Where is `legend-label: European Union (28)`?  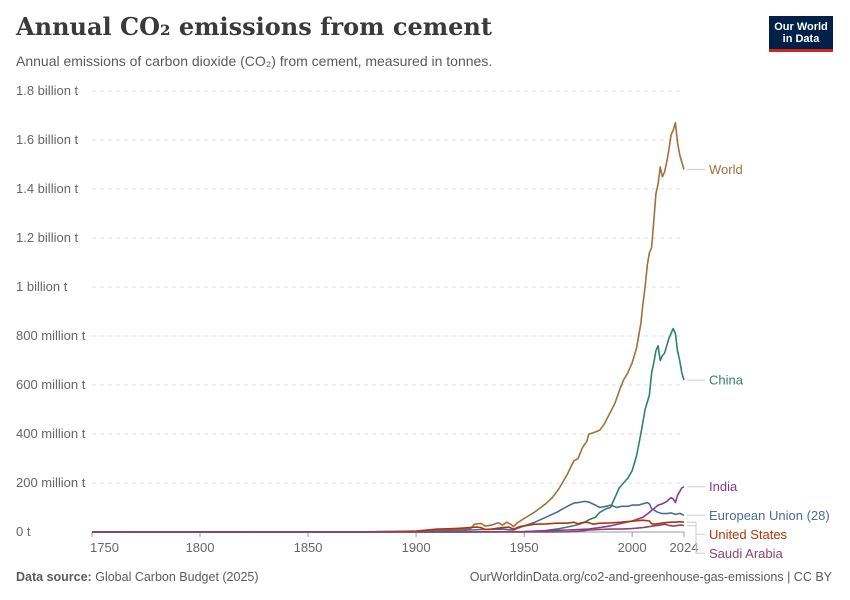 legend-label: European Union (28) is located at coordinates (769, 515).